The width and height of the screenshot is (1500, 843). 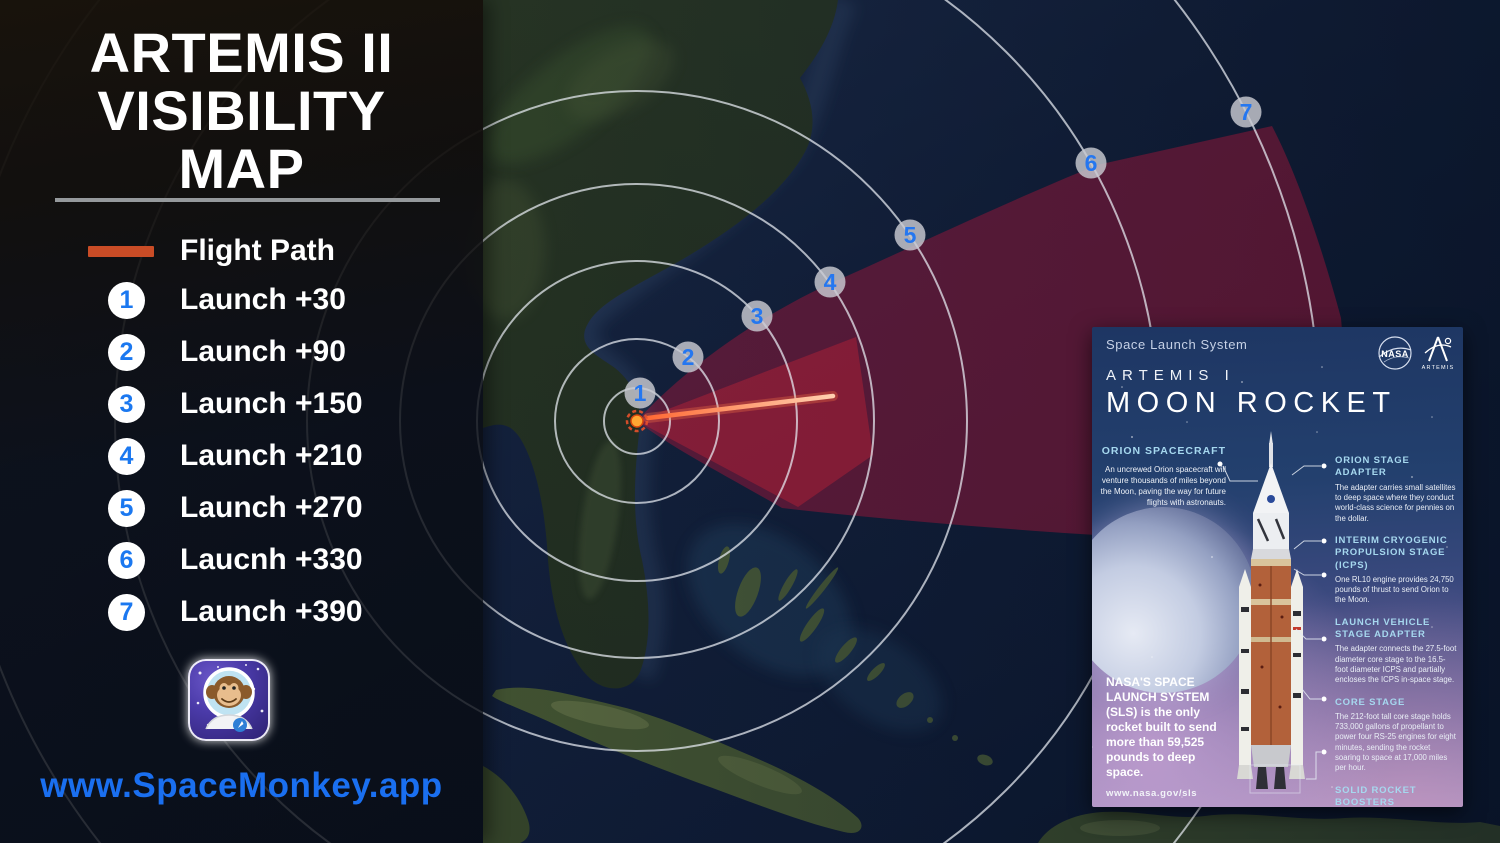 I want to click on svg-text: 6, so click(x=1091, y=163).